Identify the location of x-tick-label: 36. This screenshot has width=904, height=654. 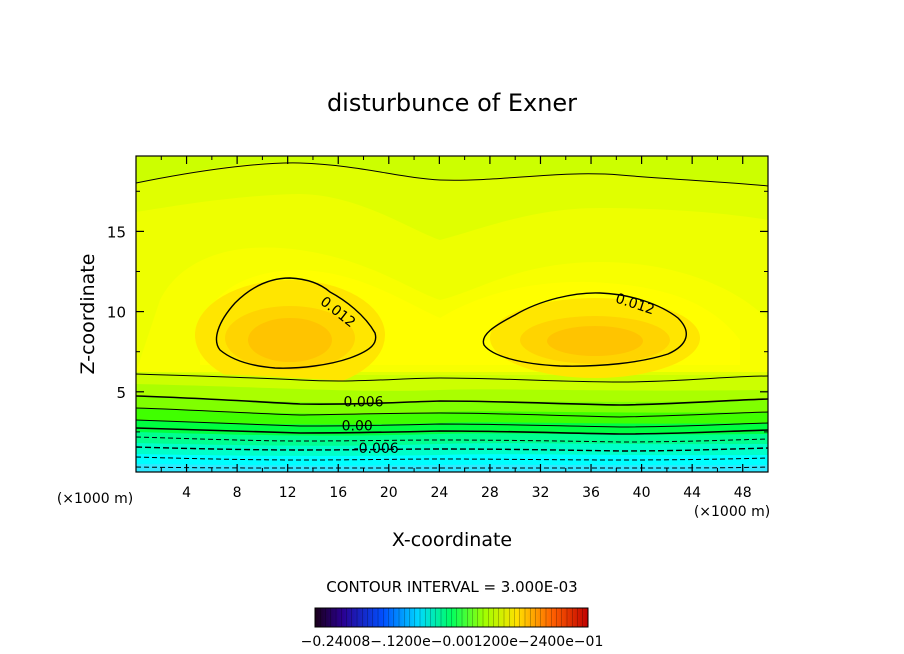
(591, 493).